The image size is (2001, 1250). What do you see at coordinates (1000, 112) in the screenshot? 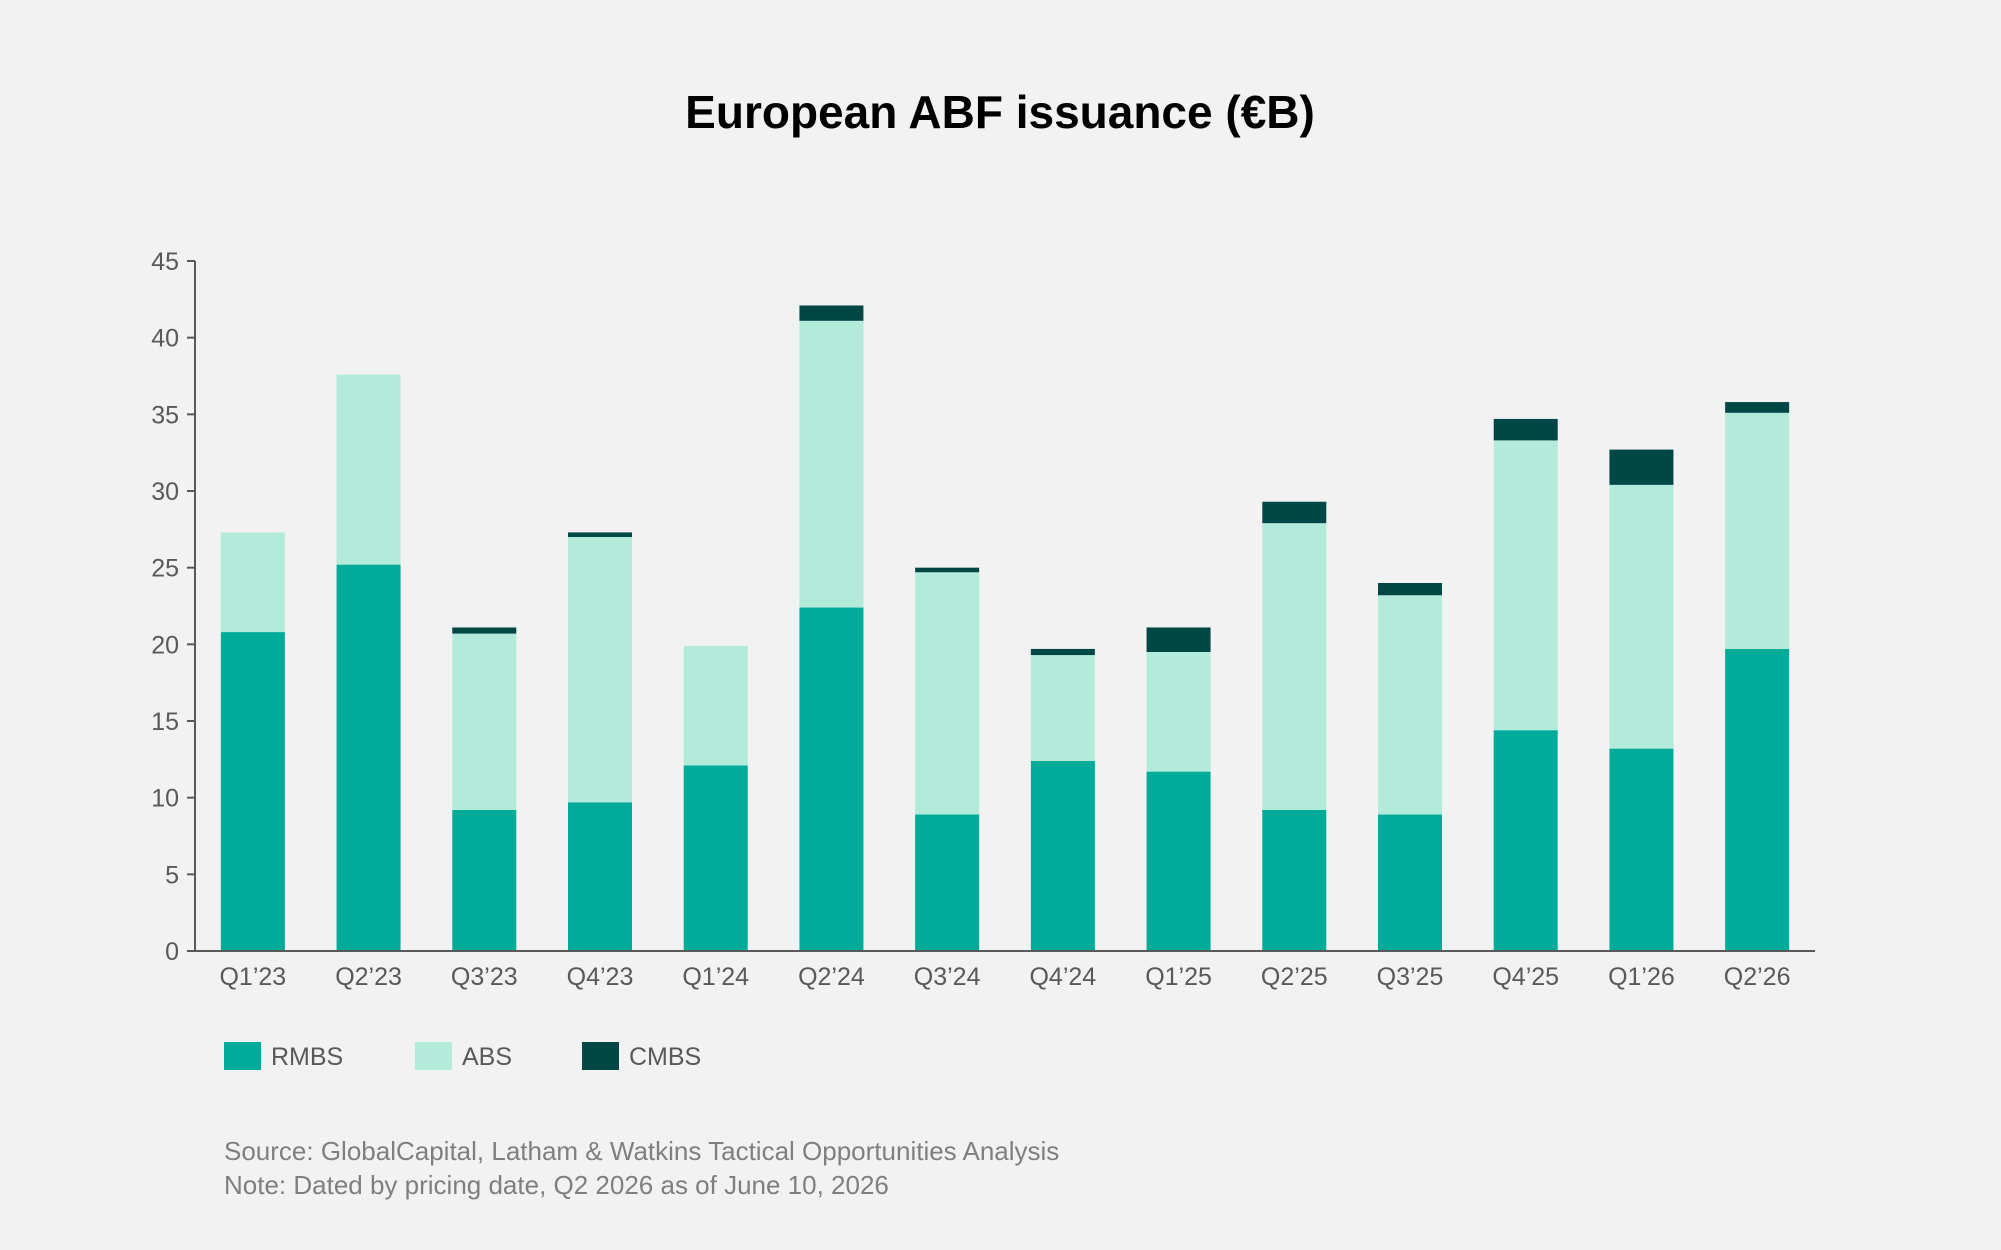
I see `chart-title: European ABF issuance (€B)` at bounding box center [1000, 112].